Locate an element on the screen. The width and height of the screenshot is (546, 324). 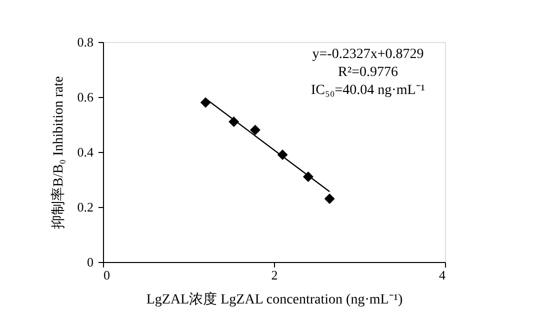
y-tick-label: 0.4 is located at coordinates (85, 152).